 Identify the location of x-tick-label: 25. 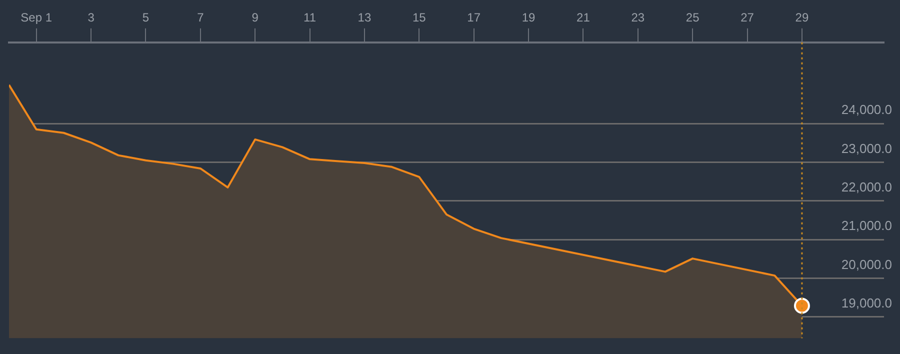
(693, 17).